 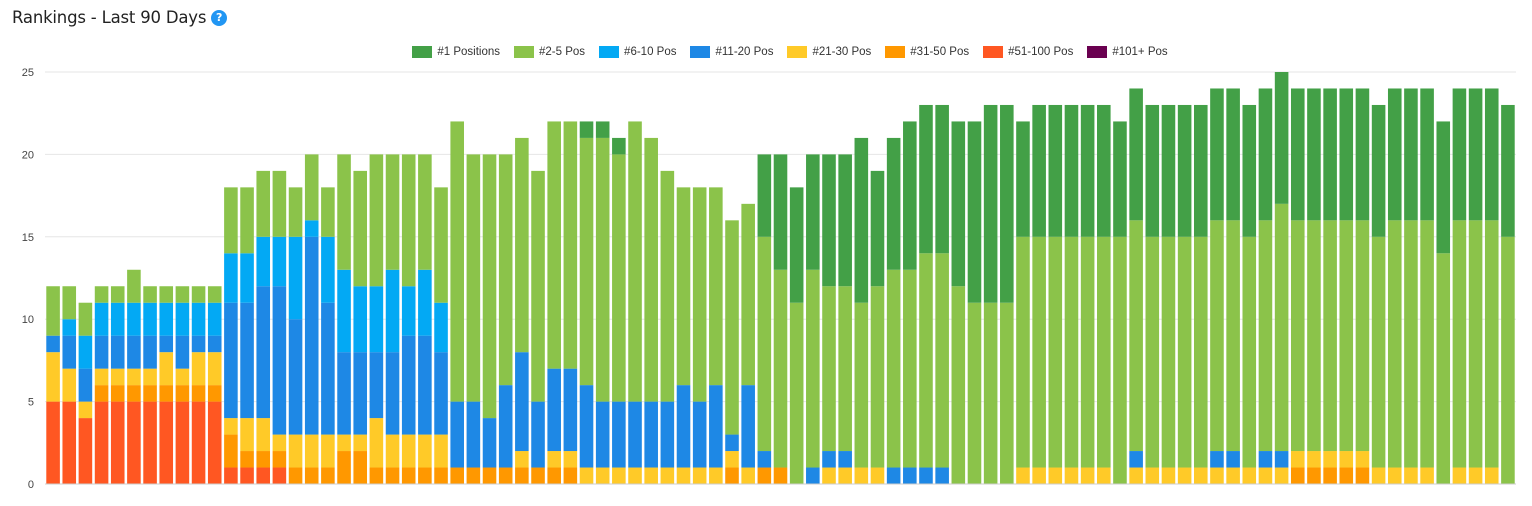 I want to click on legend-item: #21-30 Pos, so click(x=829, y=52).